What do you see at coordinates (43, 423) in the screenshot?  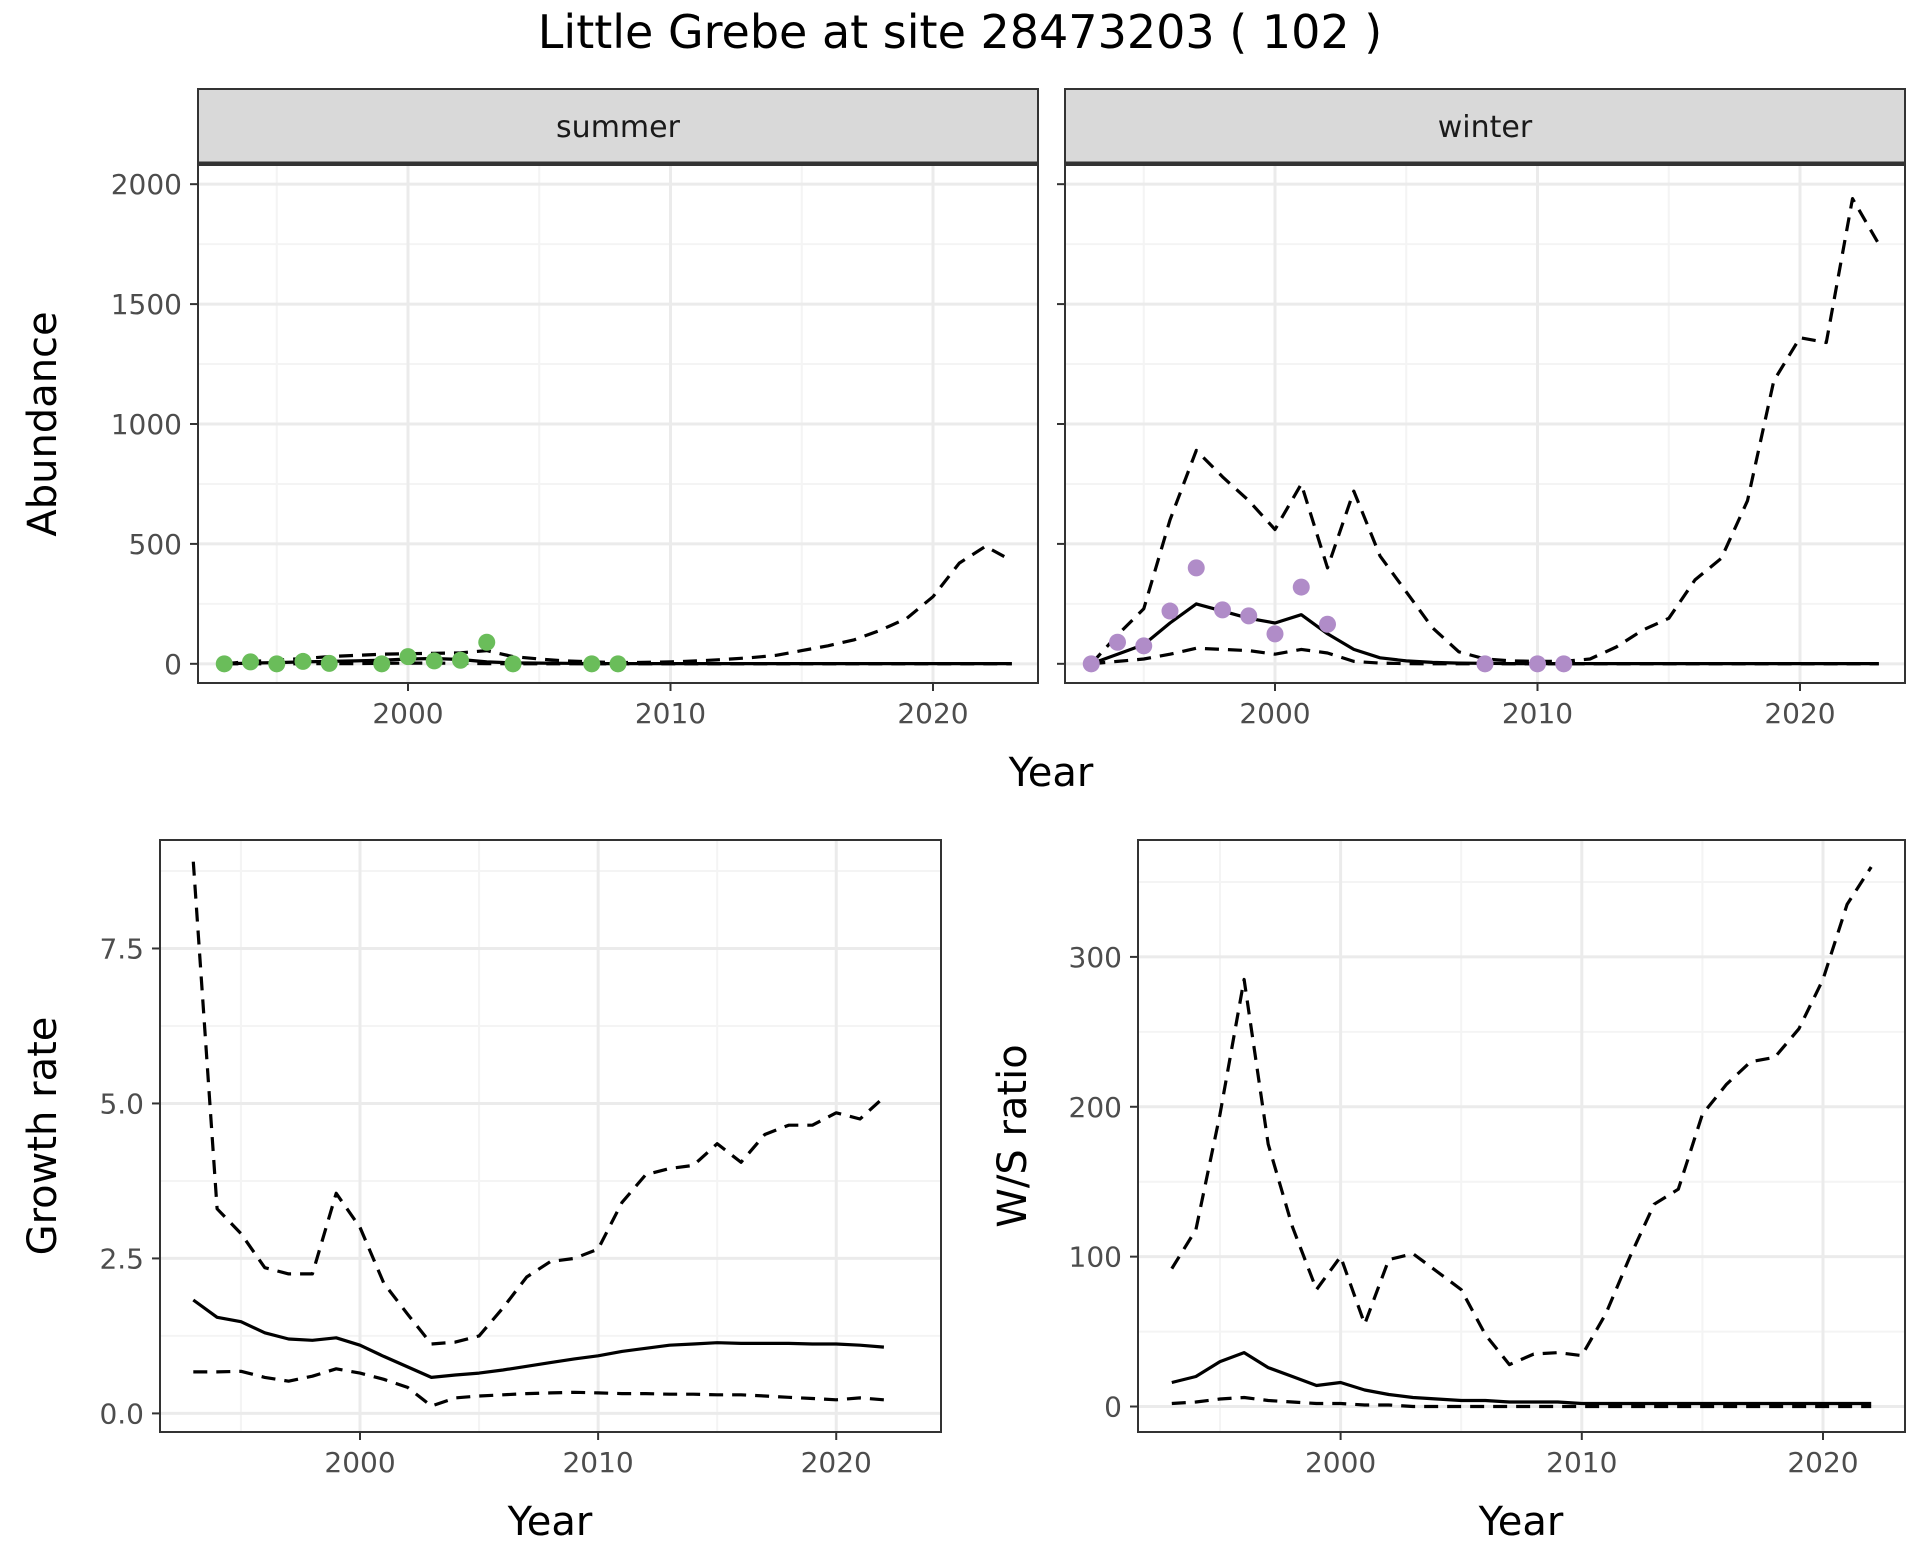 I see `y-axis-title: Abundance` at bounding box center [43, 423].